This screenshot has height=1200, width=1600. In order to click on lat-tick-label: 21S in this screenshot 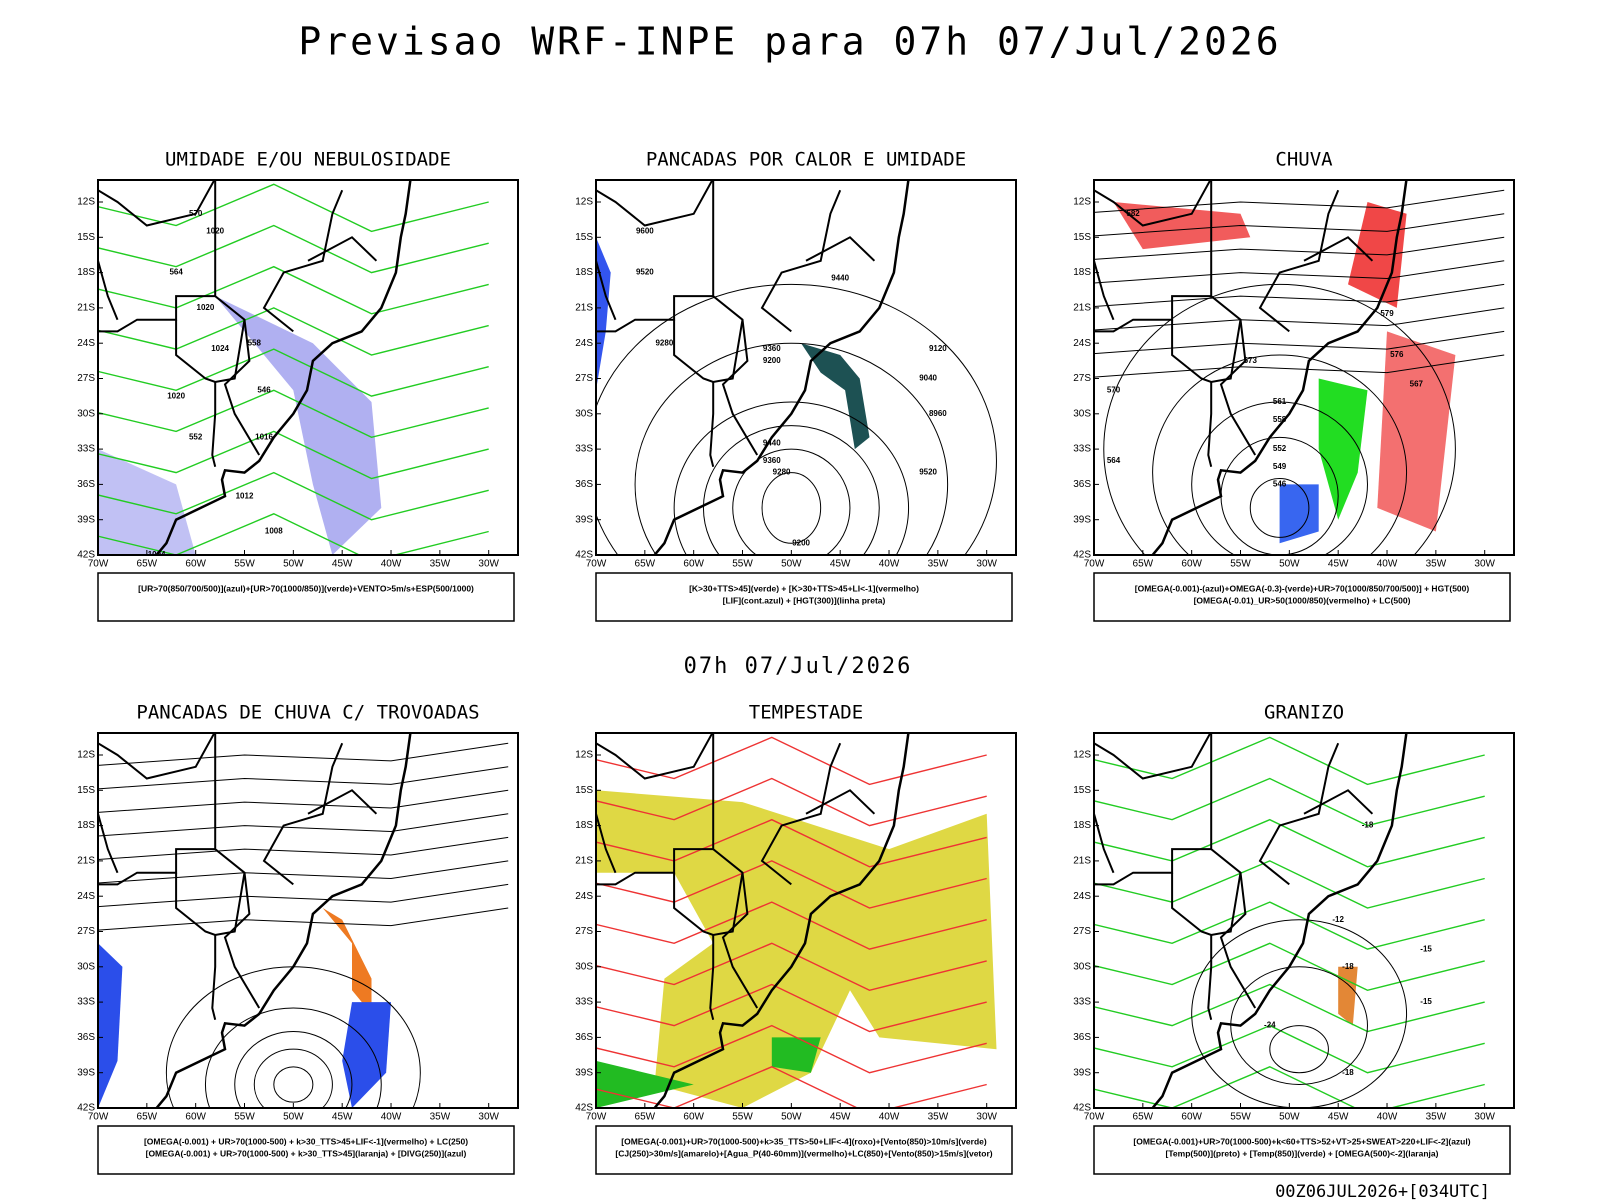, I will do `click(1082, 308)`.